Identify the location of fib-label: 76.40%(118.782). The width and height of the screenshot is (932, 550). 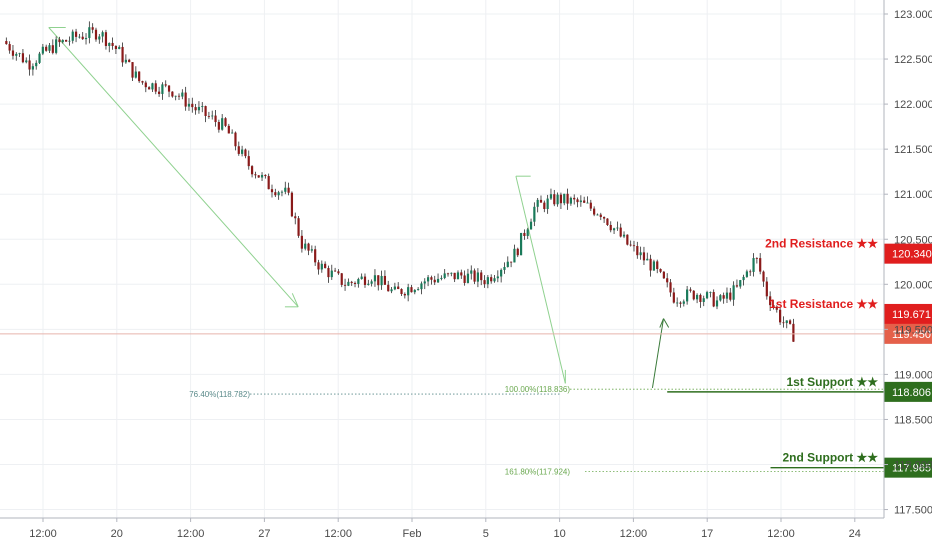
(219, 394).